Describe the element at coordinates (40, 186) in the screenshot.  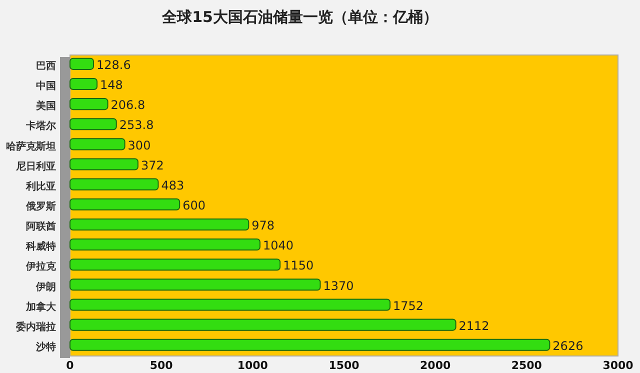
I see `y-tick-label: 利比亚` at that location.